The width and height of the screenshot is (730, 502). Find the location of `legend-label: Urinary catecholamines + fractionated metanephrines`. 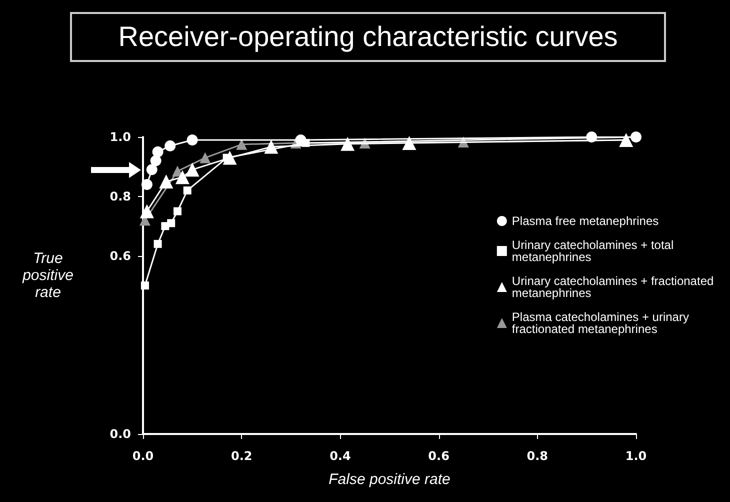

legend-label: Urinary catecholamines + fractionated metanephrines is located at coordinates (615, 287).